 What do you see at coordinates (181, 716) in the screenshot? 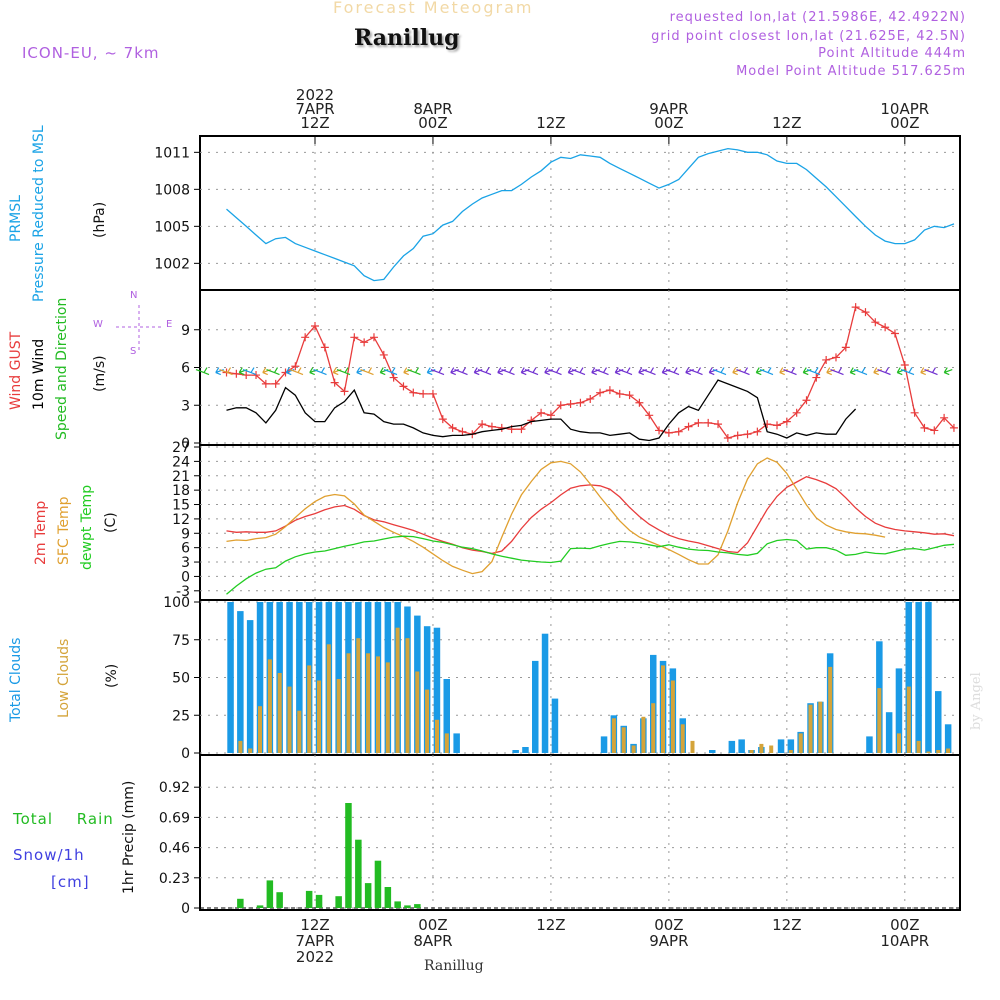
I see `clouds-ytick-label: 25` at bounding box center [181, 716].